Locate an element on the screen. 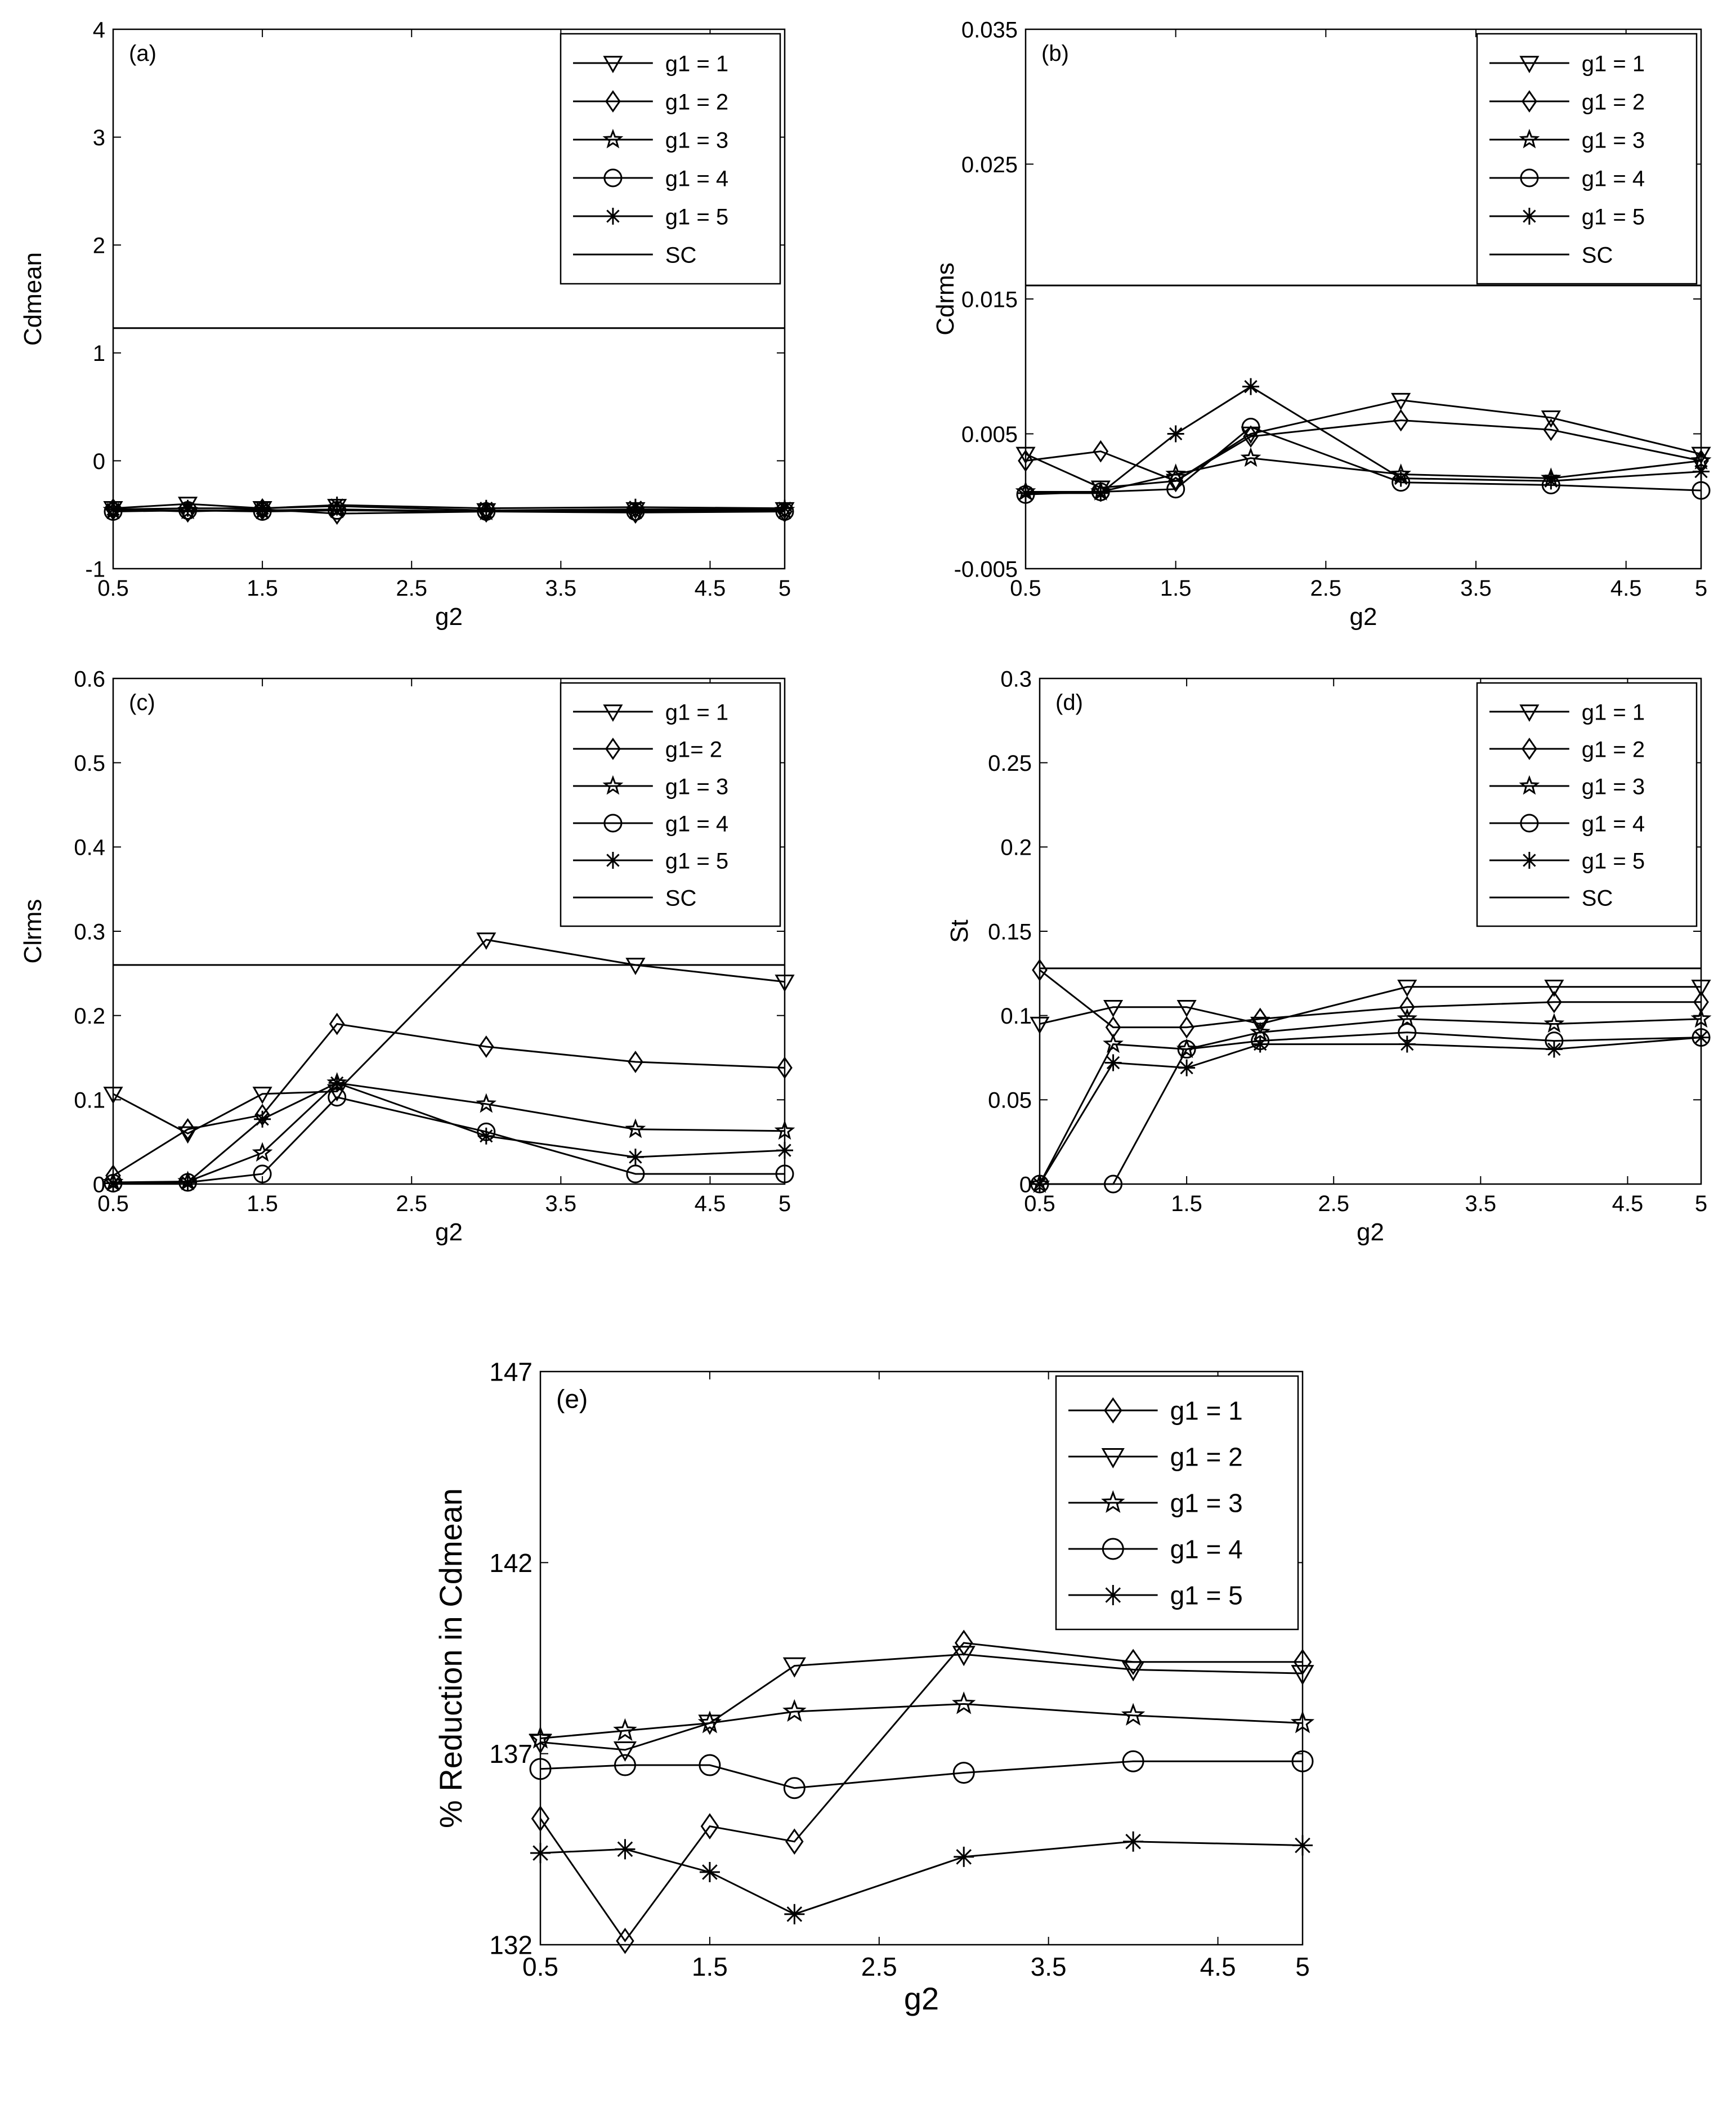  y-tick-label: 0.4 is located at coordinates (89, 848).